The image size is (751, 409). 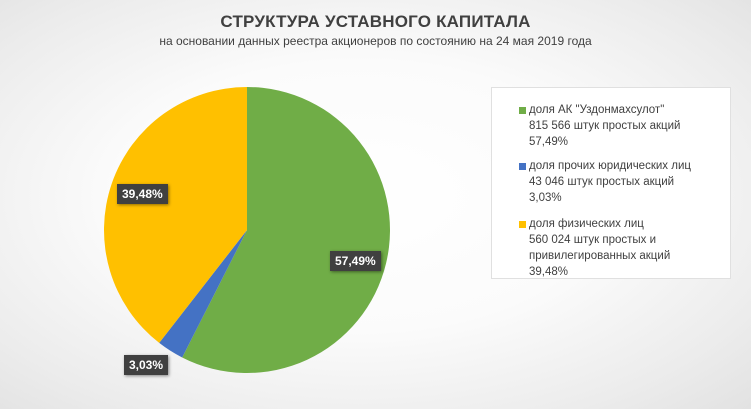 I want to click on legend-line: 57,49%, so click(x=549, y=142).